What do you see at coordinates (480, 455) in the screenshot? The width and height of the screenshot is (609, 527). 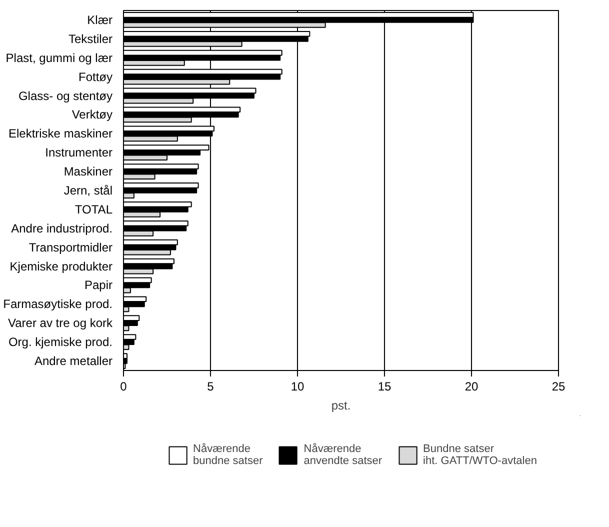 I see `legend-label: Bundne satser iht. GATT/WTO-avtalen` at bounding box center [480, 455].